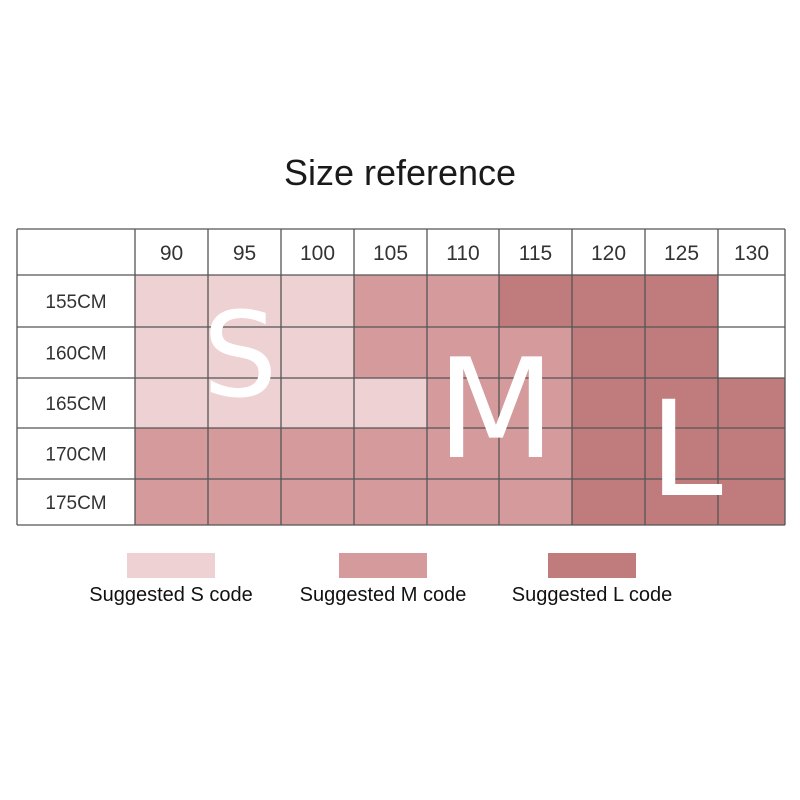 The image size is (800, 800). I want to click on legend-item-l: Suggested L code, so click(592, 580).